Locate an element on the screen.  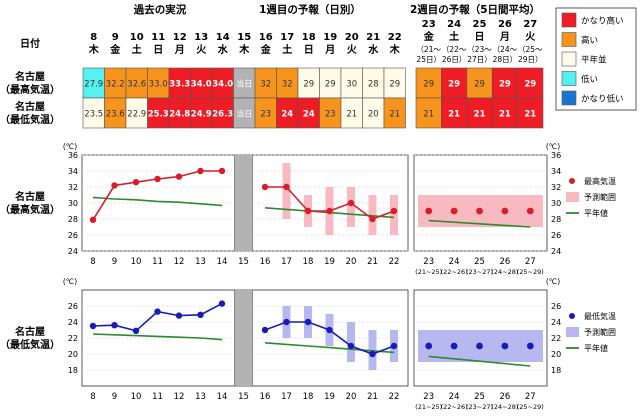
min-xtick: 14 is located at coordinates (222, 397).